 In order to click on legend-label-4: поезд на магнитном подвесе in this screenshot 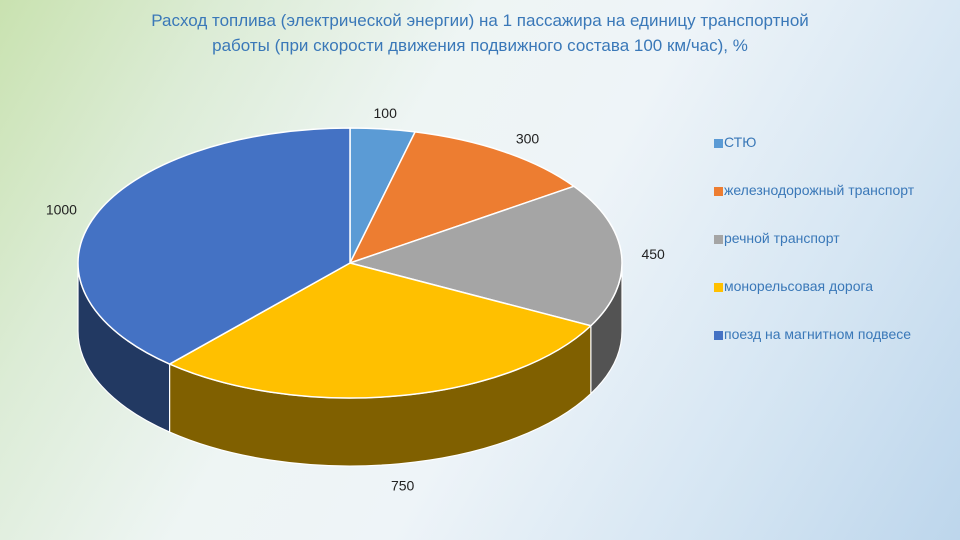, I will do `click(818, 334)`.